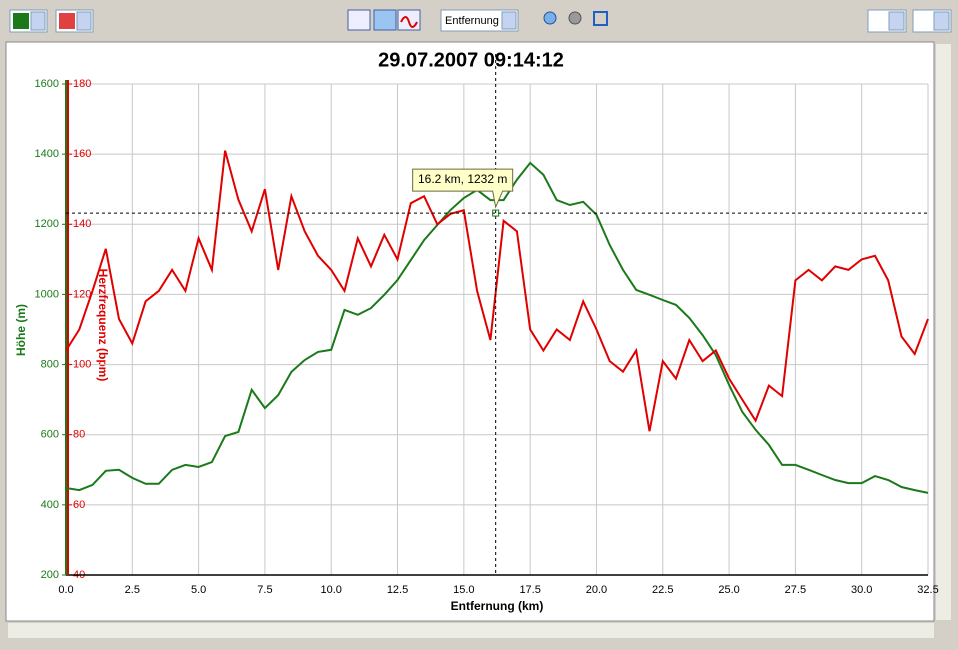  What do you see at coordinates (409, 22) in the screenshot?
I see `curve-icon` at bounding box center [409, 22].